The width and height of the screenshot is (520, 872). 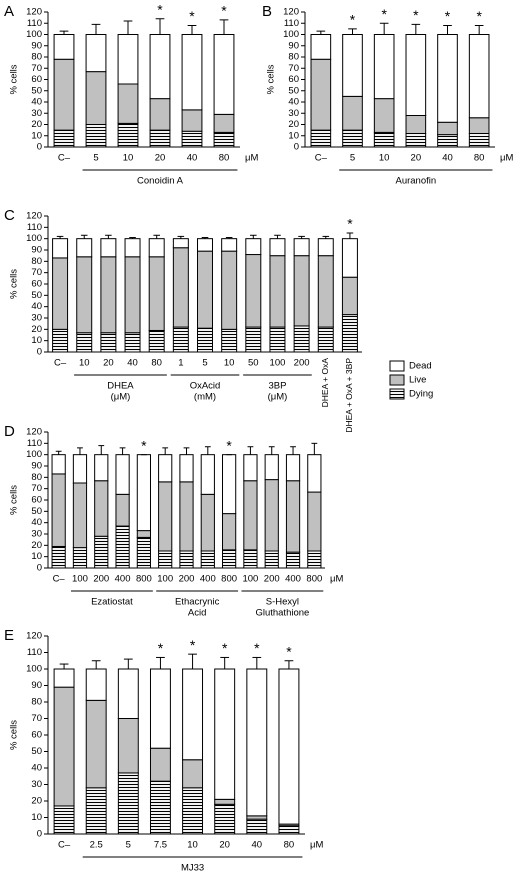 I want to click on y-tick-label: 60, so click(x=36, y=735).